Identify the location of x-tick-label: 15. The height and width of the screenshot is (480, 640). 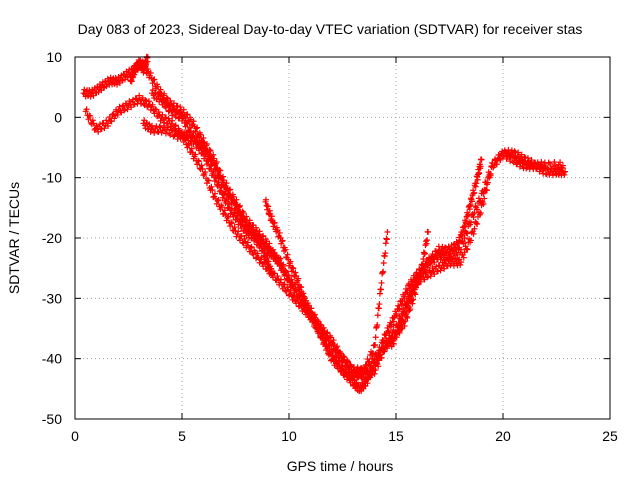
(396, 436).